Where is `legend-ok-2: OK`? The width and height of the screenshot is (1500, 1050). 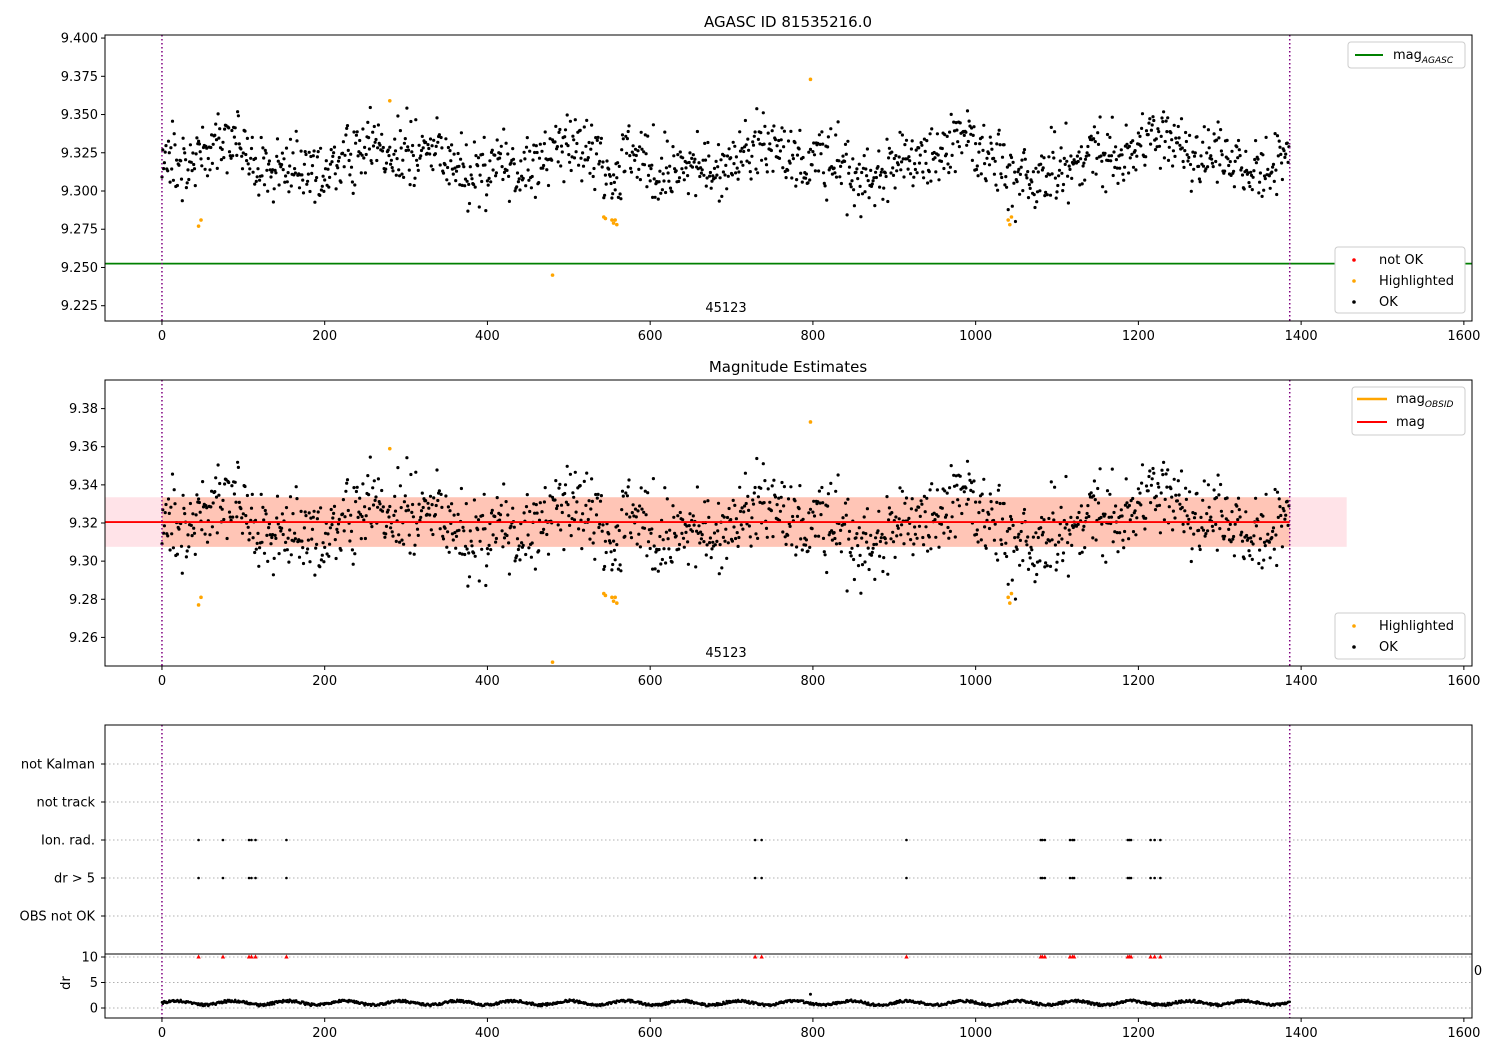 legend-ok-2: OK is located at coordinates (1388, 647).